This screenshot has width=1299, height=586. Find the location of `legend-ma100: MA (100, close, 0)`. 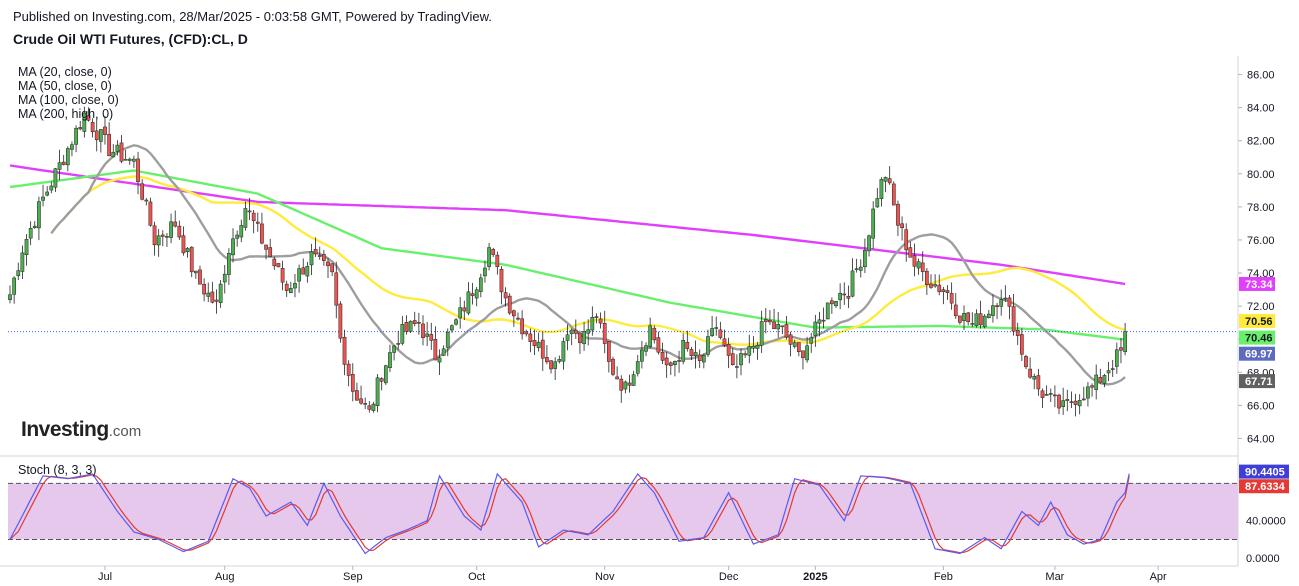

legend-ma100: MA (100, close, 0) is located at coordinates (68, 100).